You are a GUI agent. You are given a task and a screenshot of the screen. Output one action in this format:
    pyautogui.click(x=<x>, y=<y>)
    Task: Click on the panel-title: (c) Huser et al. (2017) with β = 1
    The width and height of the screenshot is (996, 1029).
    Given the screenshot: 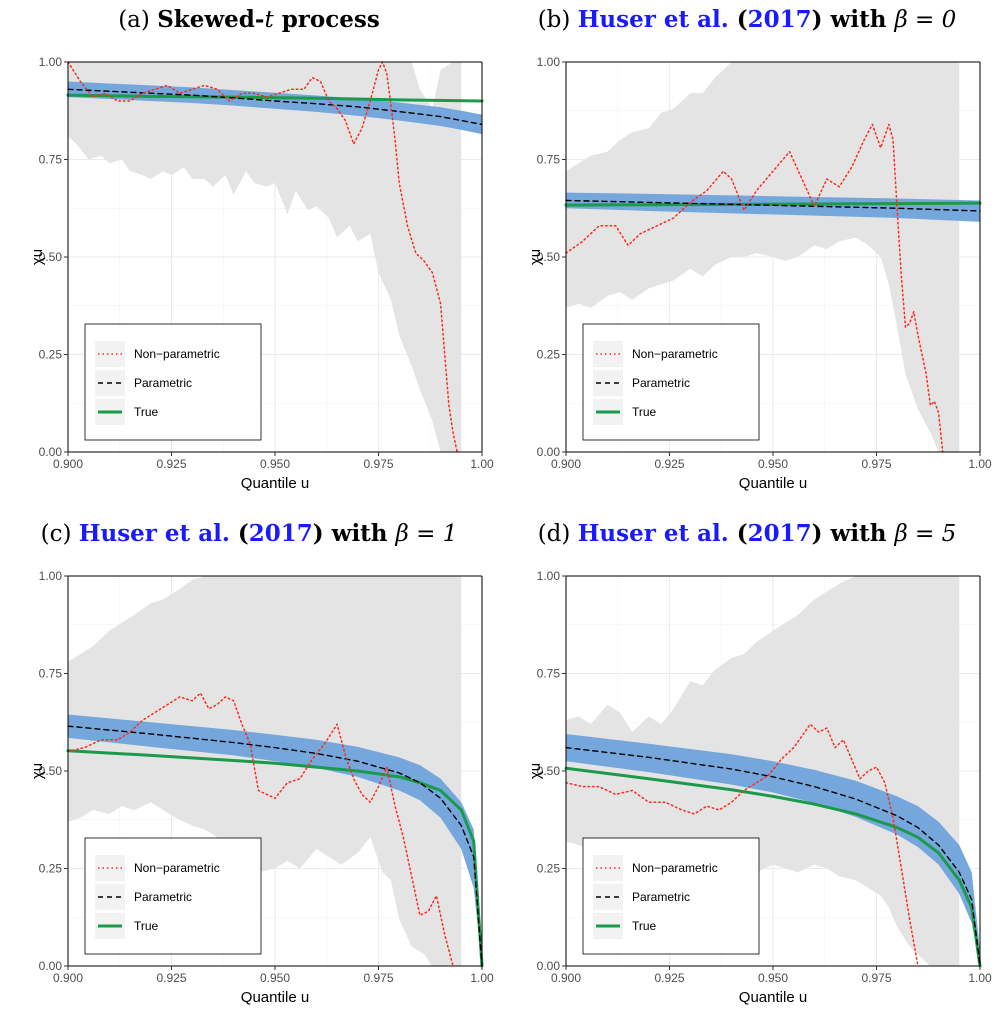 What is the action you would take?
    pyautogui.click(x=249, y=533)
    